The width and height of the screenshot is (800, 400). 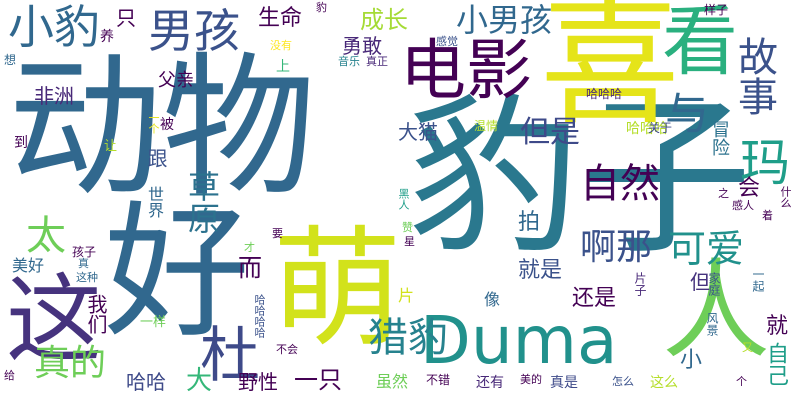 I want to click on word-hui: 会, so click(x=749, y=188).